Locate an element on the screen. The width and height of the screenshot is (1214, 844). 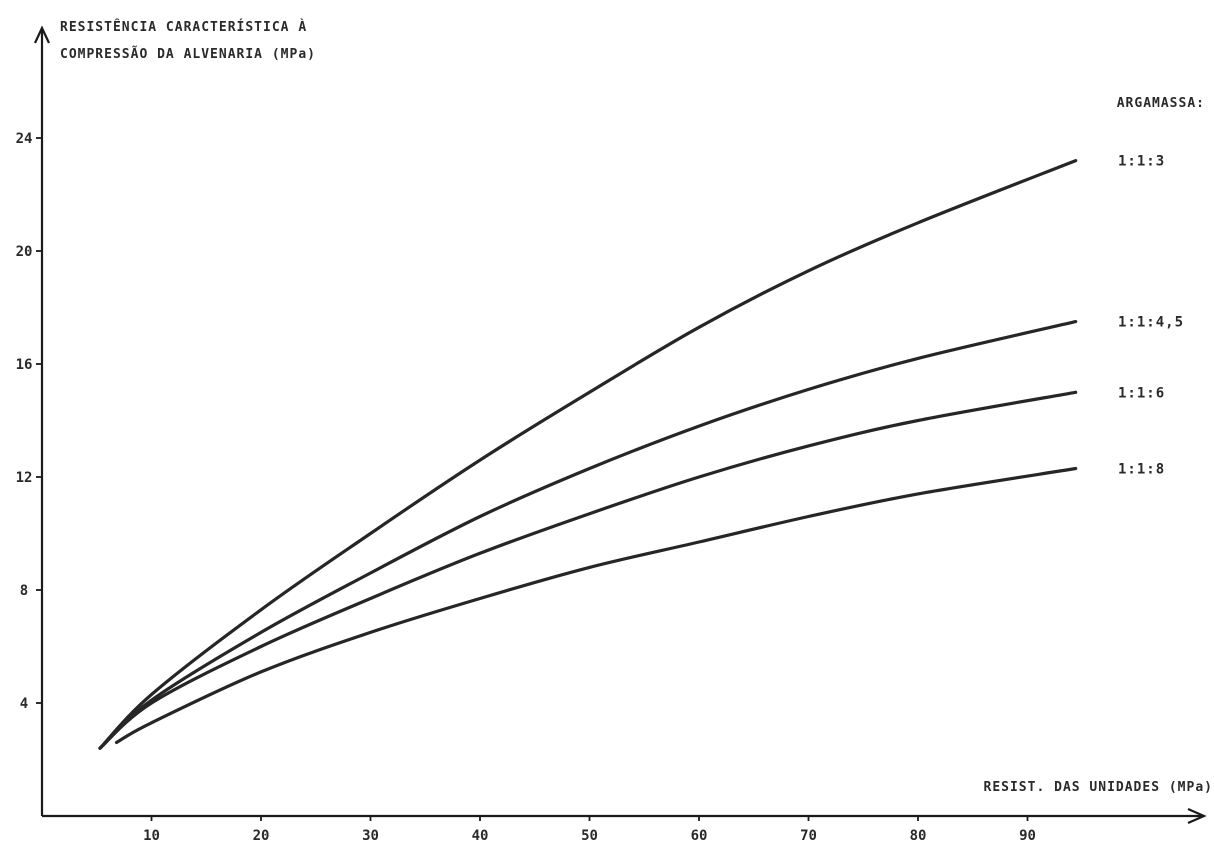
series-label-1-1-6: 1:1:6 is located at coordinates (1141, 393).